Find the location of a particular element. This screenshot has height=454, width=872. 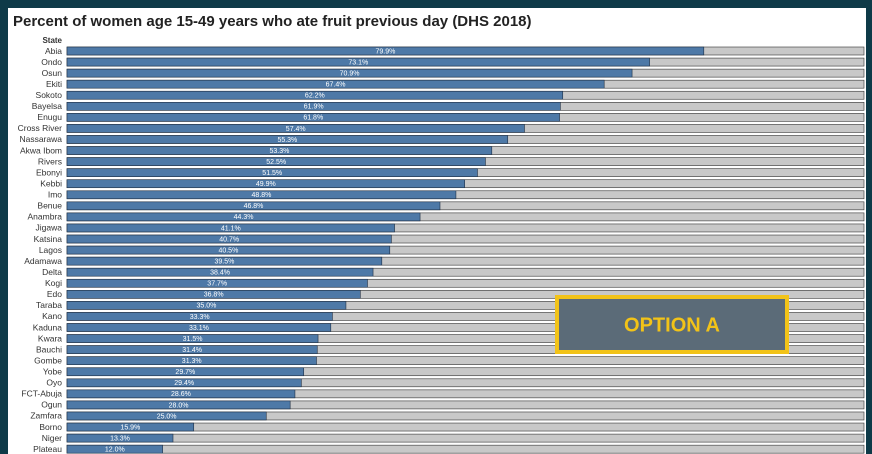

axis-label: State is located at coordinates (52, 40).